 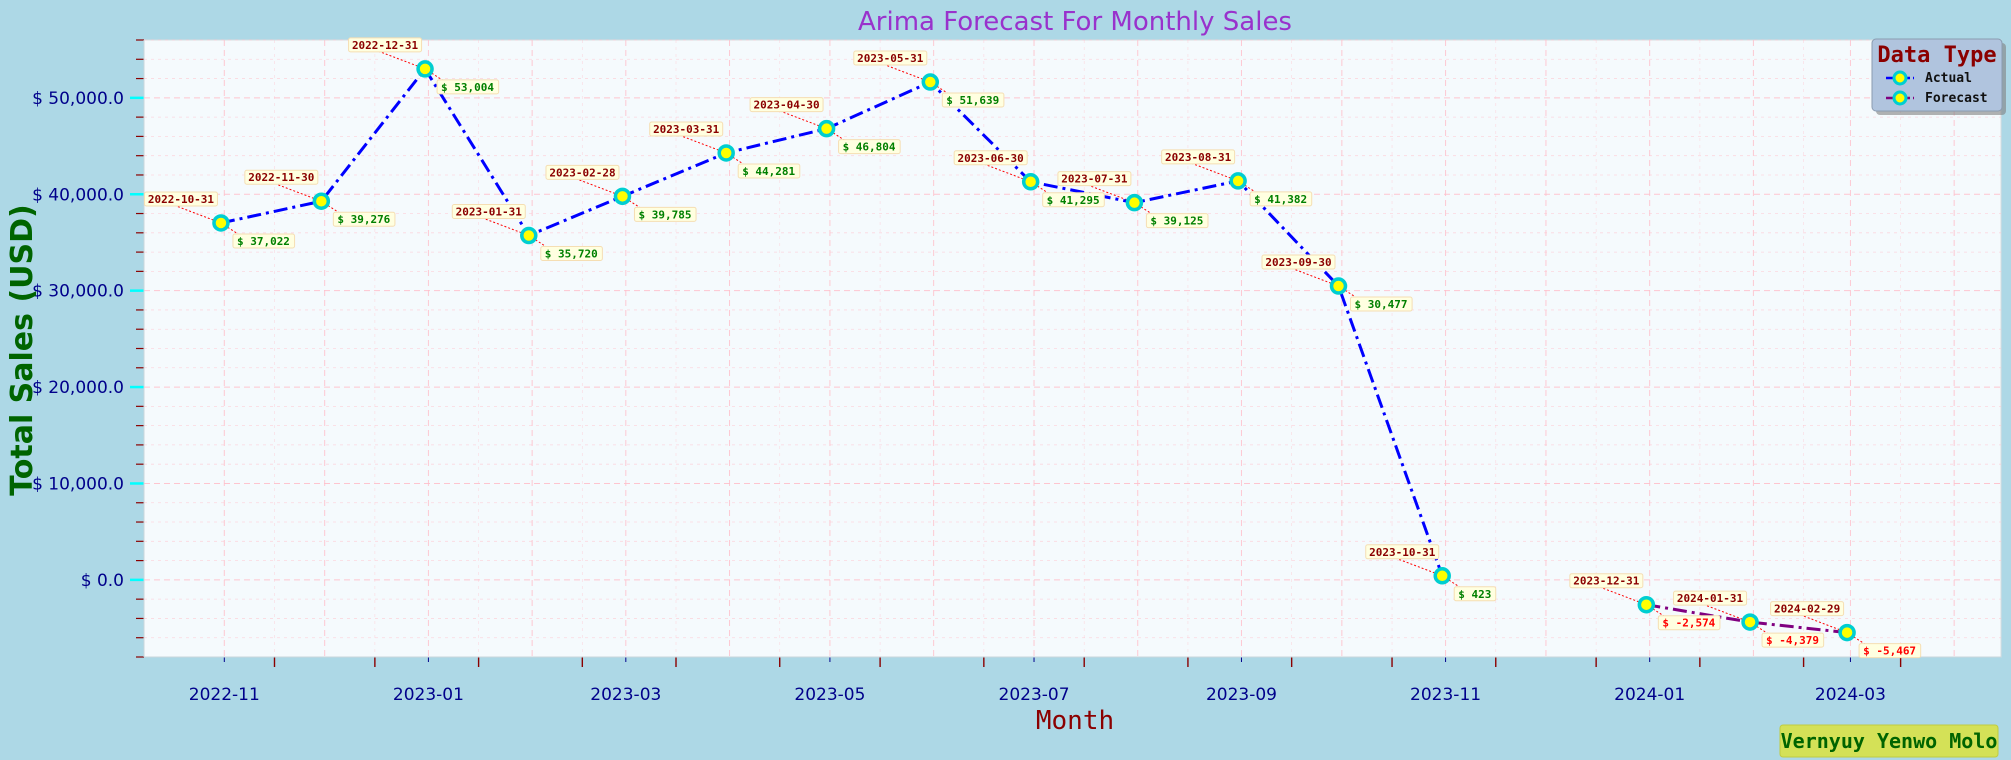 I want to click on legend-entry-forecast: Forecast, so click(x=1937, y=98).